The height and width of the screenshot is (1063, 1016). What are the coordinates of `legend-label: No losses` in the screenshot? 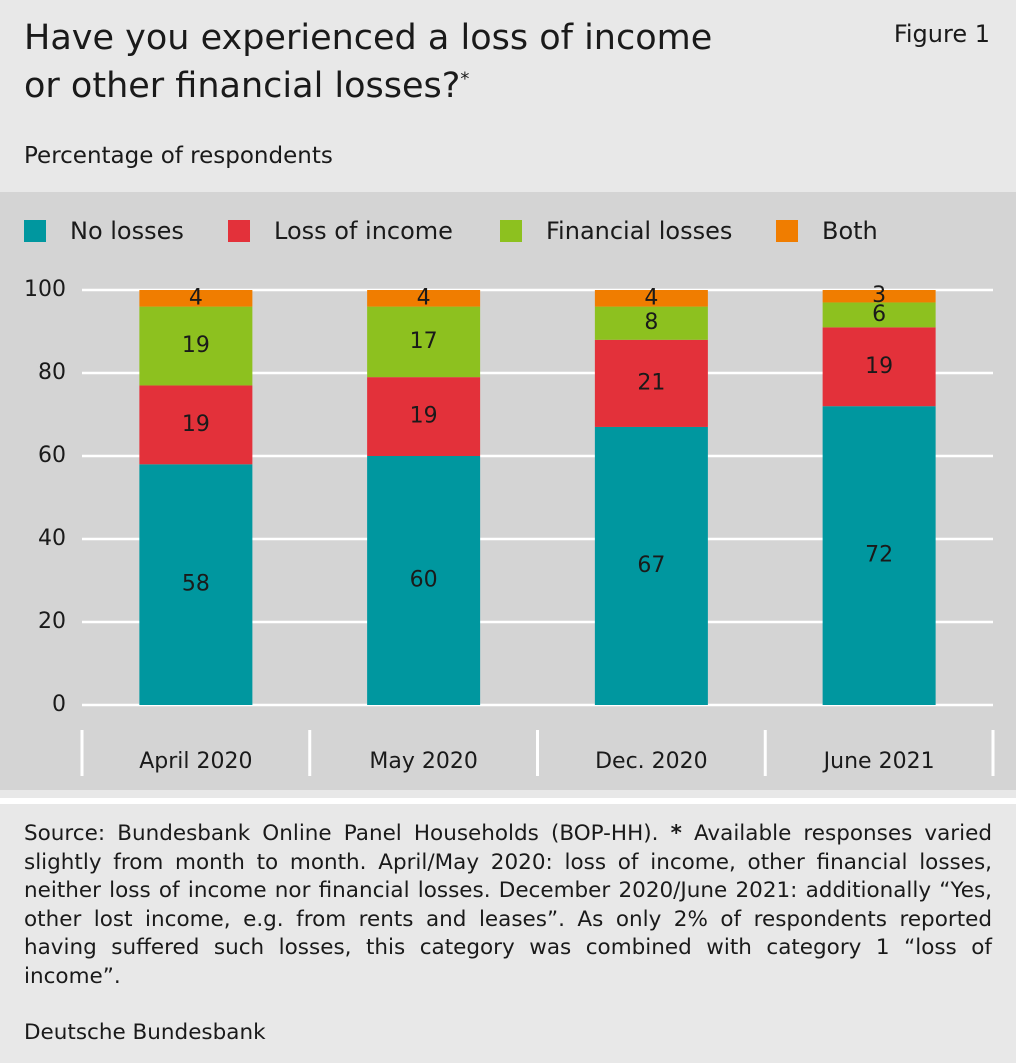 It's located at (127, 231).